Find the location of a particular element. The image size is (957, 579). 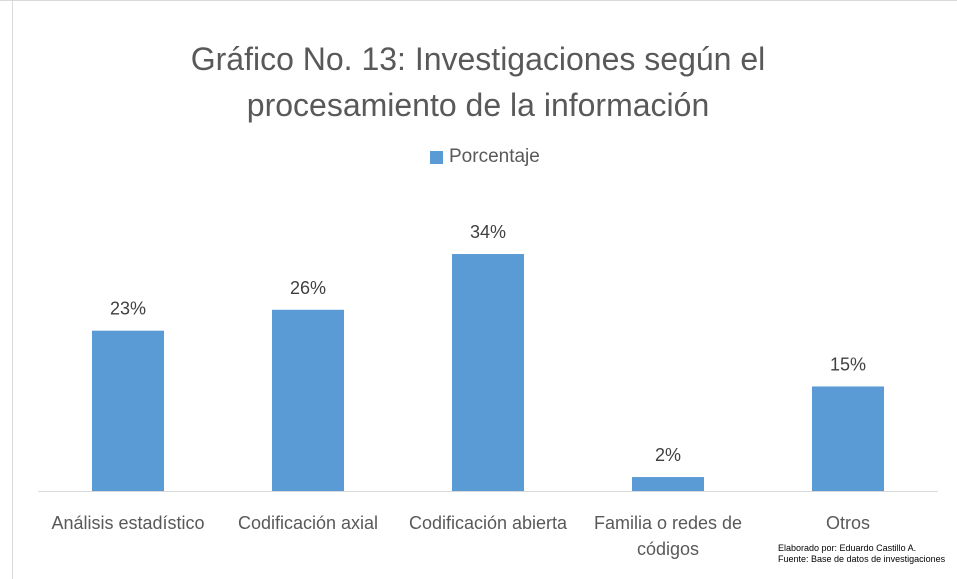

x-tick-label: Codificación abierta is located at coordinates (488, 523).